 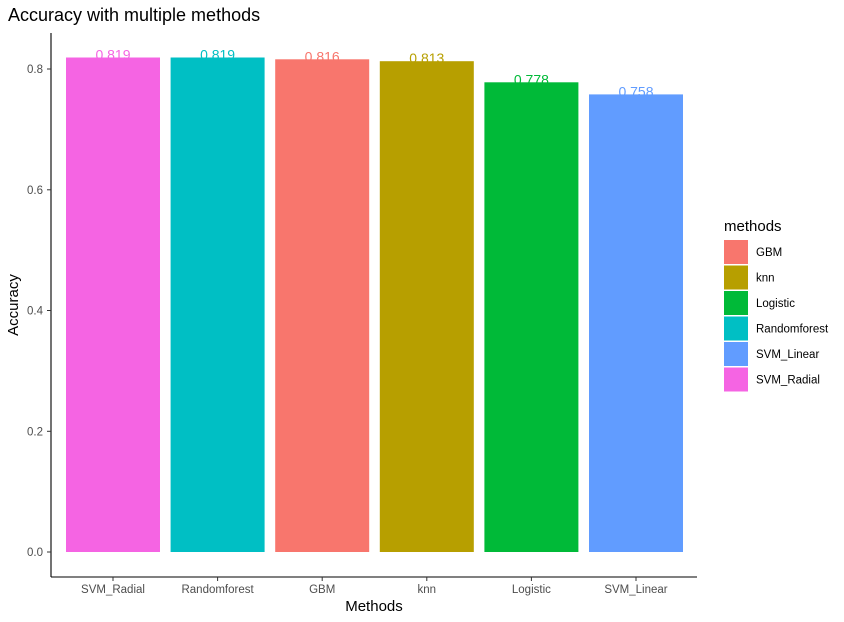 I want to click on legend-label: Randomforest, so click(x=792, y=330).